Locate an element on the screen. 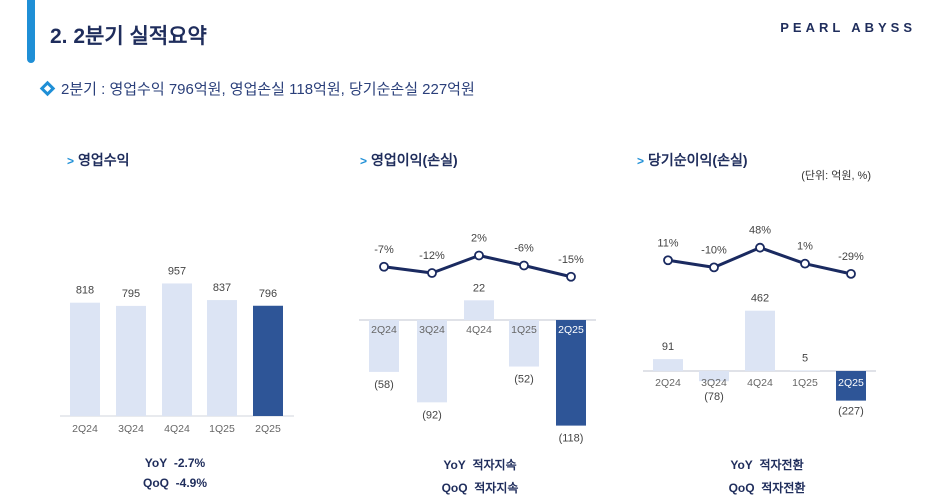 This screenshot has height=501, width=934. revenue-qoq: QoQ -4.9% is located at coordinates (175, 483).